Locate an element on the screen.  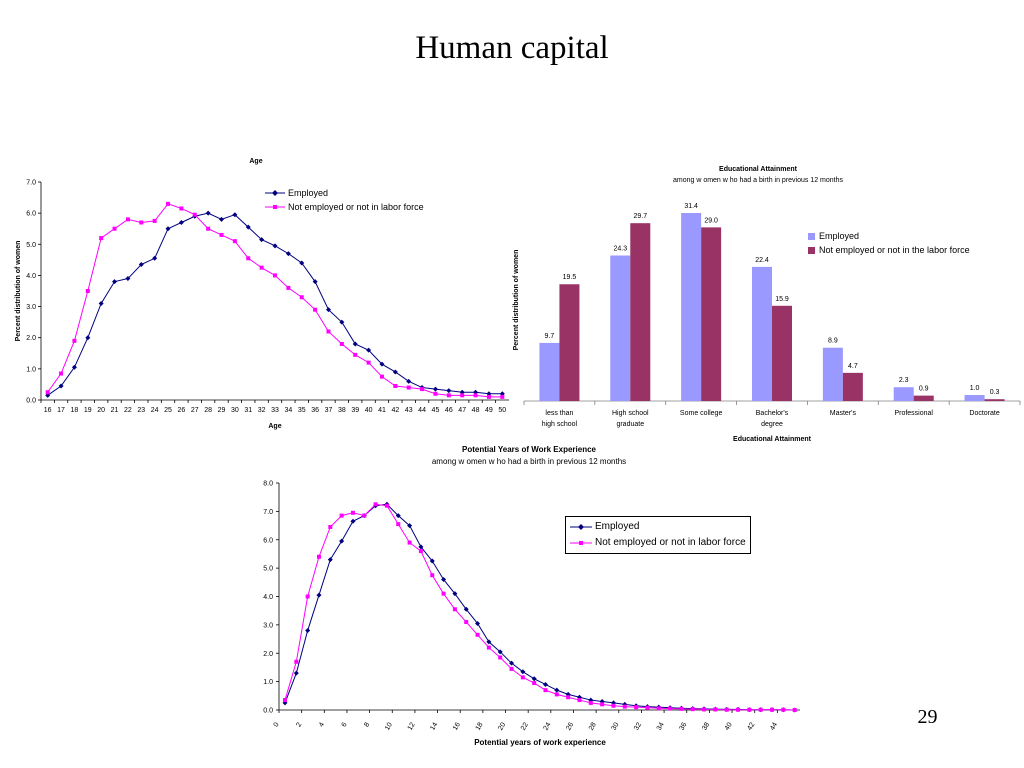
bar-value-label: 4.7 is located at coordinates (853, 366).